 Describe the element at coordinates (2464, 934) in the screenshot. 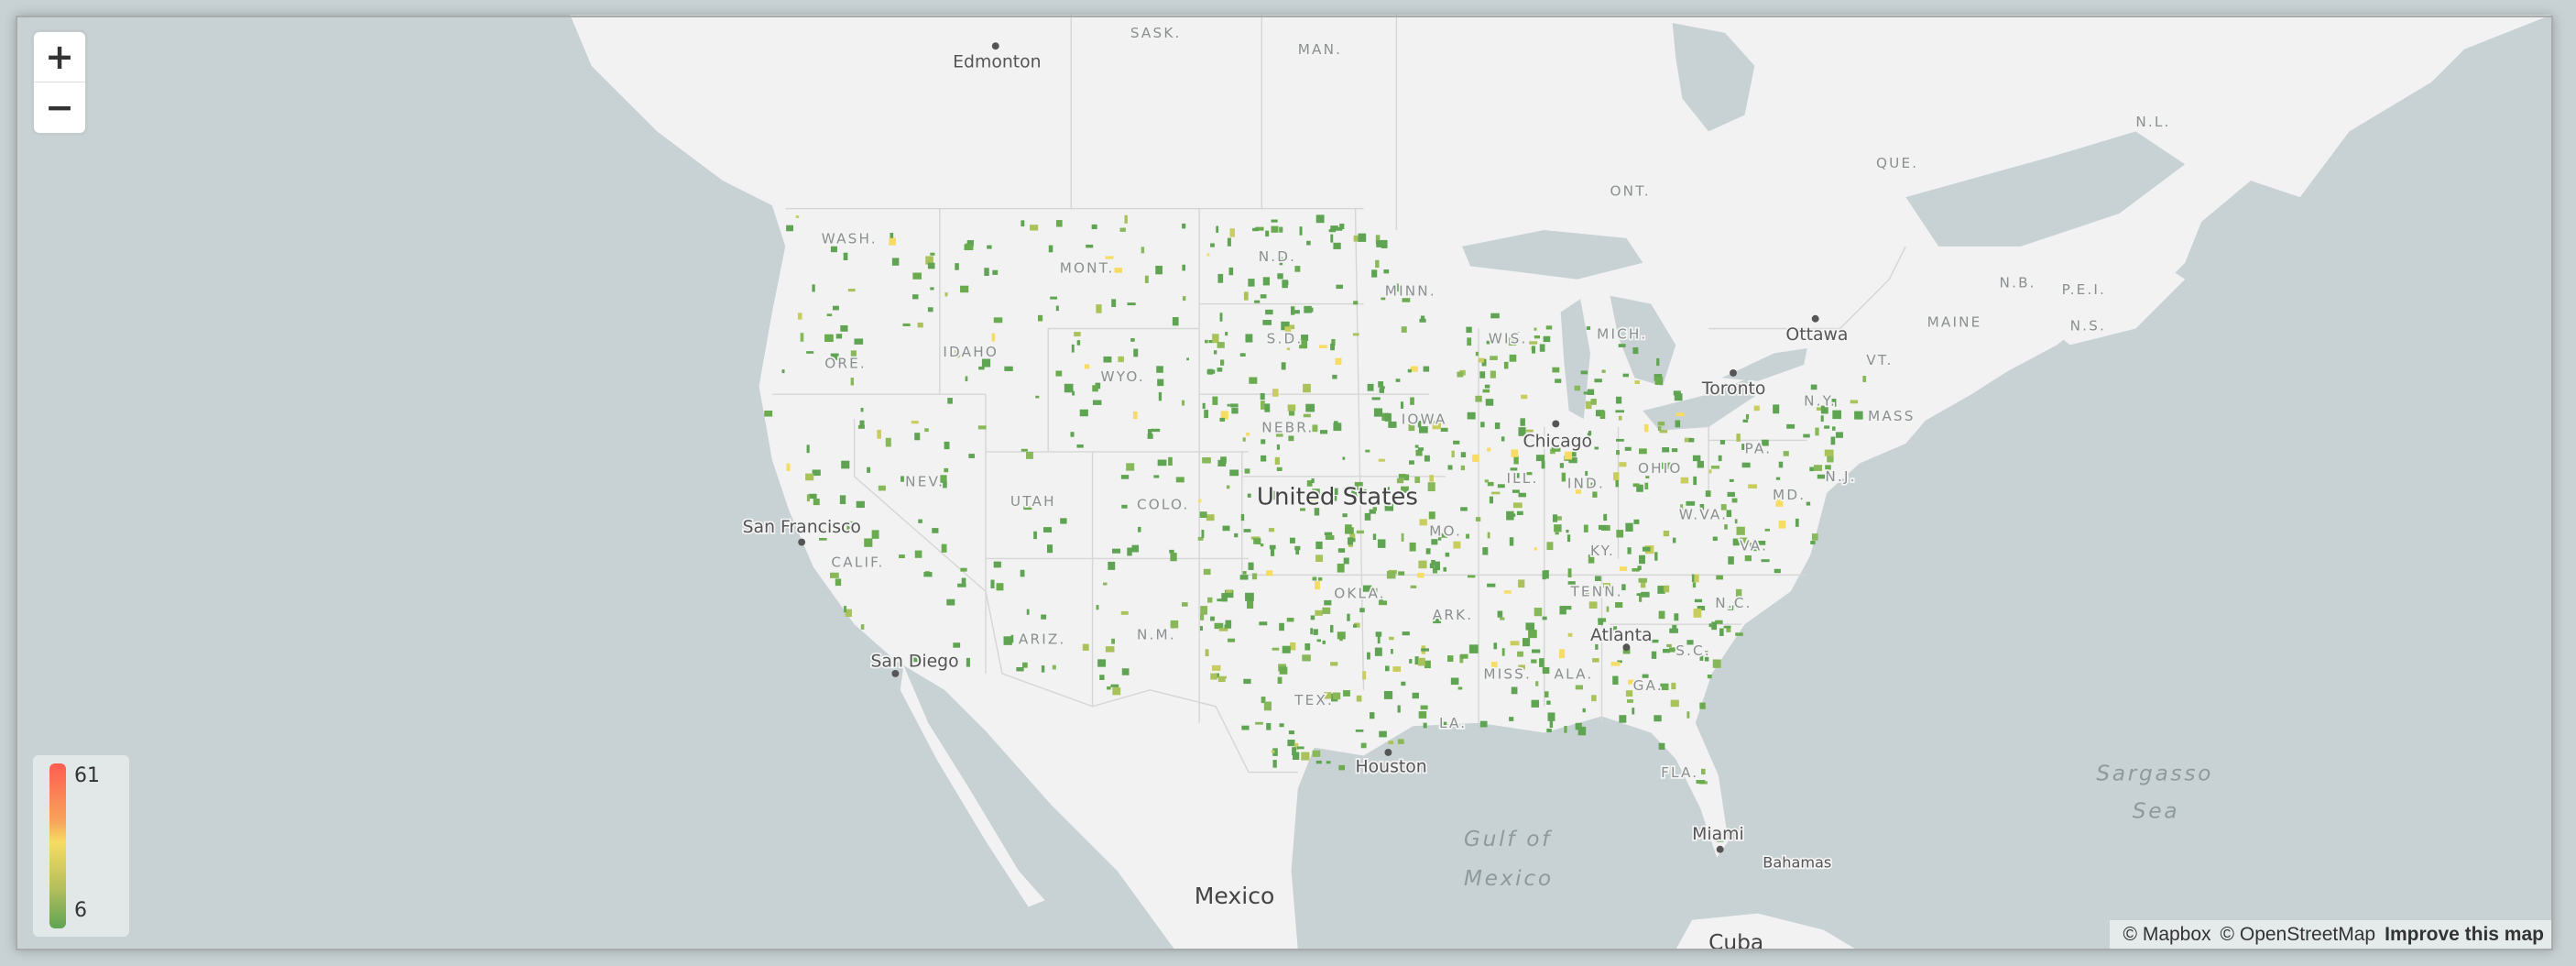

I see `improve-map-link: Improve this map` at that location.